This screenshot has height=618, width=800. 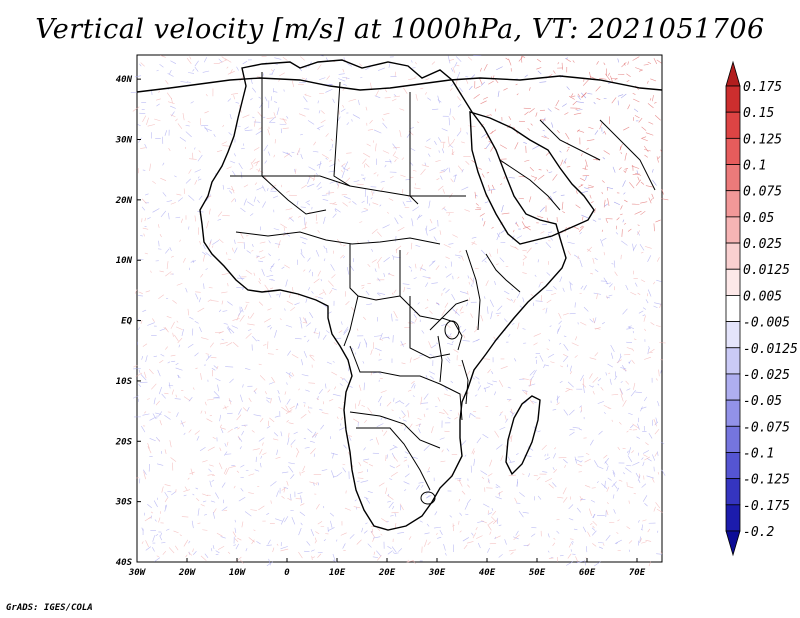 I want to click on colorbar-label: 0.05, so click(x=758, y=218).